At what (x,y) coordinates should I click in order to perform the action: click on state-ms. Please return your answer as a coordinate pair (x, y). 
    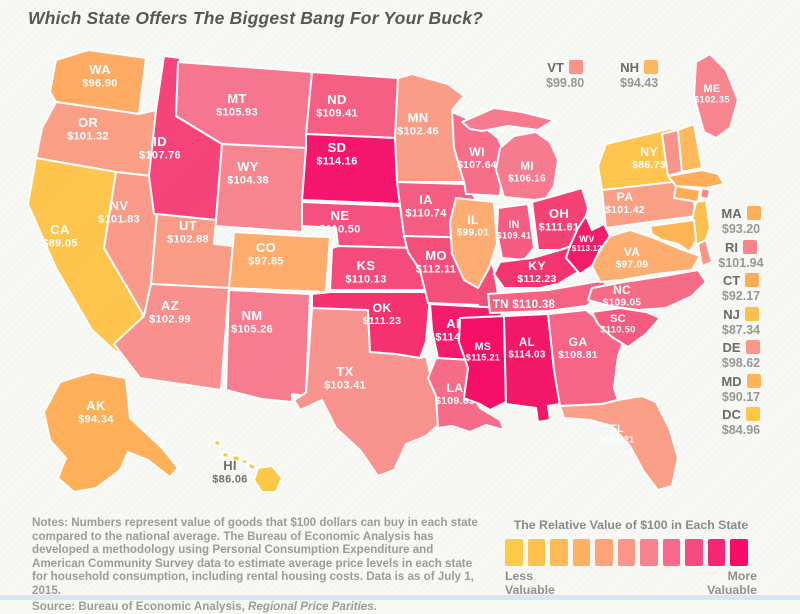
    Looking at the image, I should click on (482, 363).